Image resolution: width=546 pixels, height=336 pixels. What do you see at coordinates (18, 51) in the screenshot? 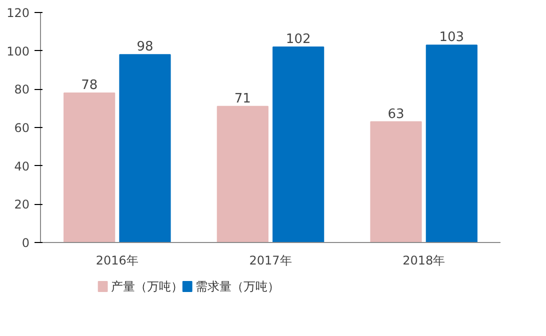
I see `y-tick-label: 100` at bounding box center [18, 51].